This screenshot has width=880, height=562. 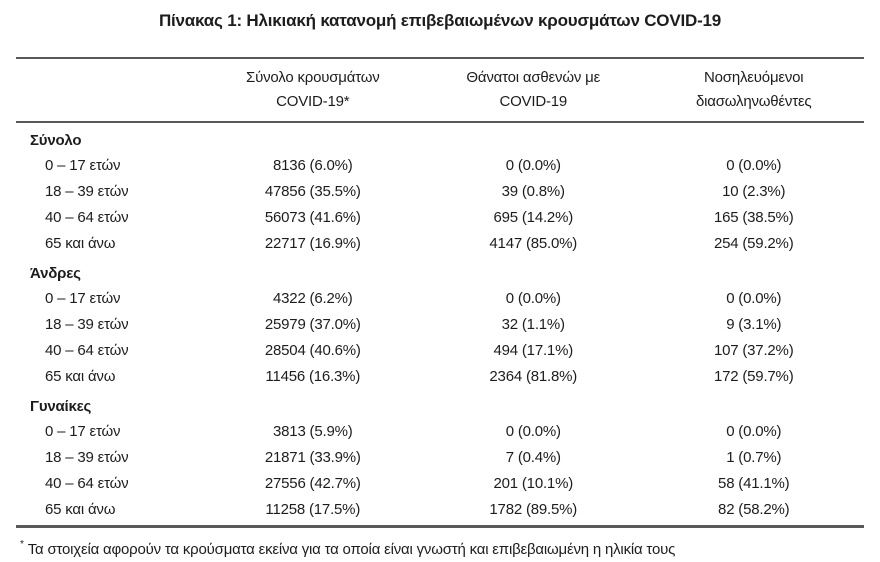 I want to click on footnote-marker: *, so click(x=22, y=544).